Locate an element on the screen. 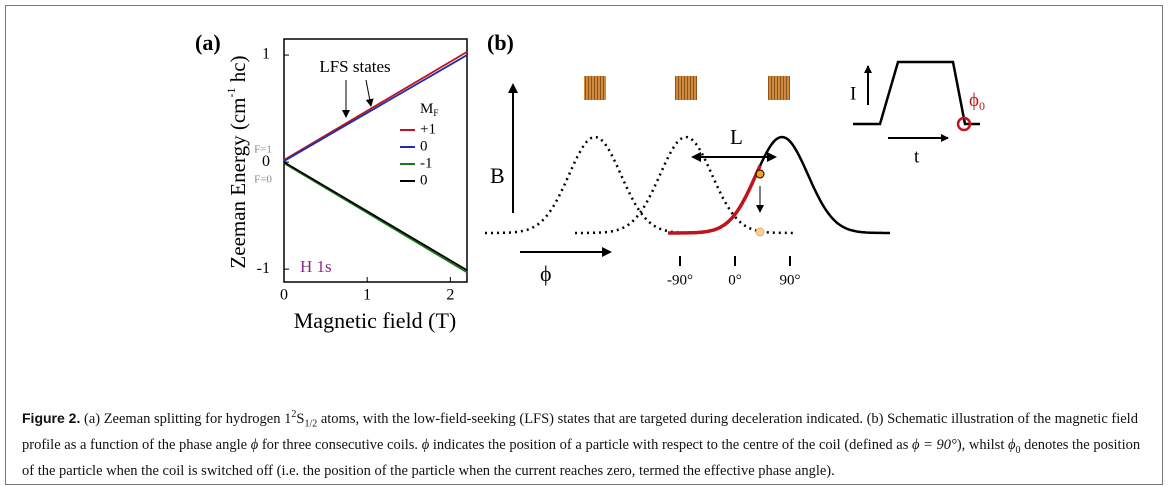  caption-label: Figure 2. is located at coordinates (51, 417).